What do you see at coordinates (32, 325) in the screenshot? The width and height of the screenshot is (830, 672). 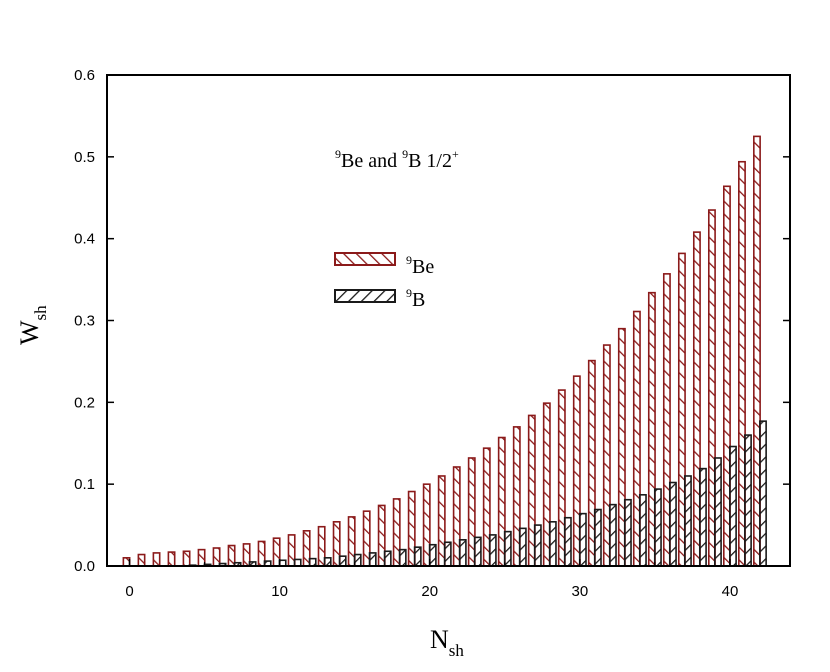 I see `y-axis-title: Wsh` at bounding box center [32, 325].